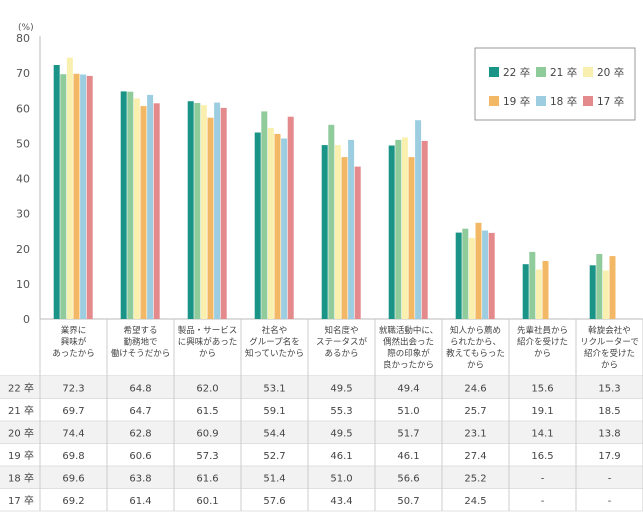  What do you see at coordinates (475, 478) in the screenshot?
I see `table-cell: 25.2` at bounding box center [475, 478].